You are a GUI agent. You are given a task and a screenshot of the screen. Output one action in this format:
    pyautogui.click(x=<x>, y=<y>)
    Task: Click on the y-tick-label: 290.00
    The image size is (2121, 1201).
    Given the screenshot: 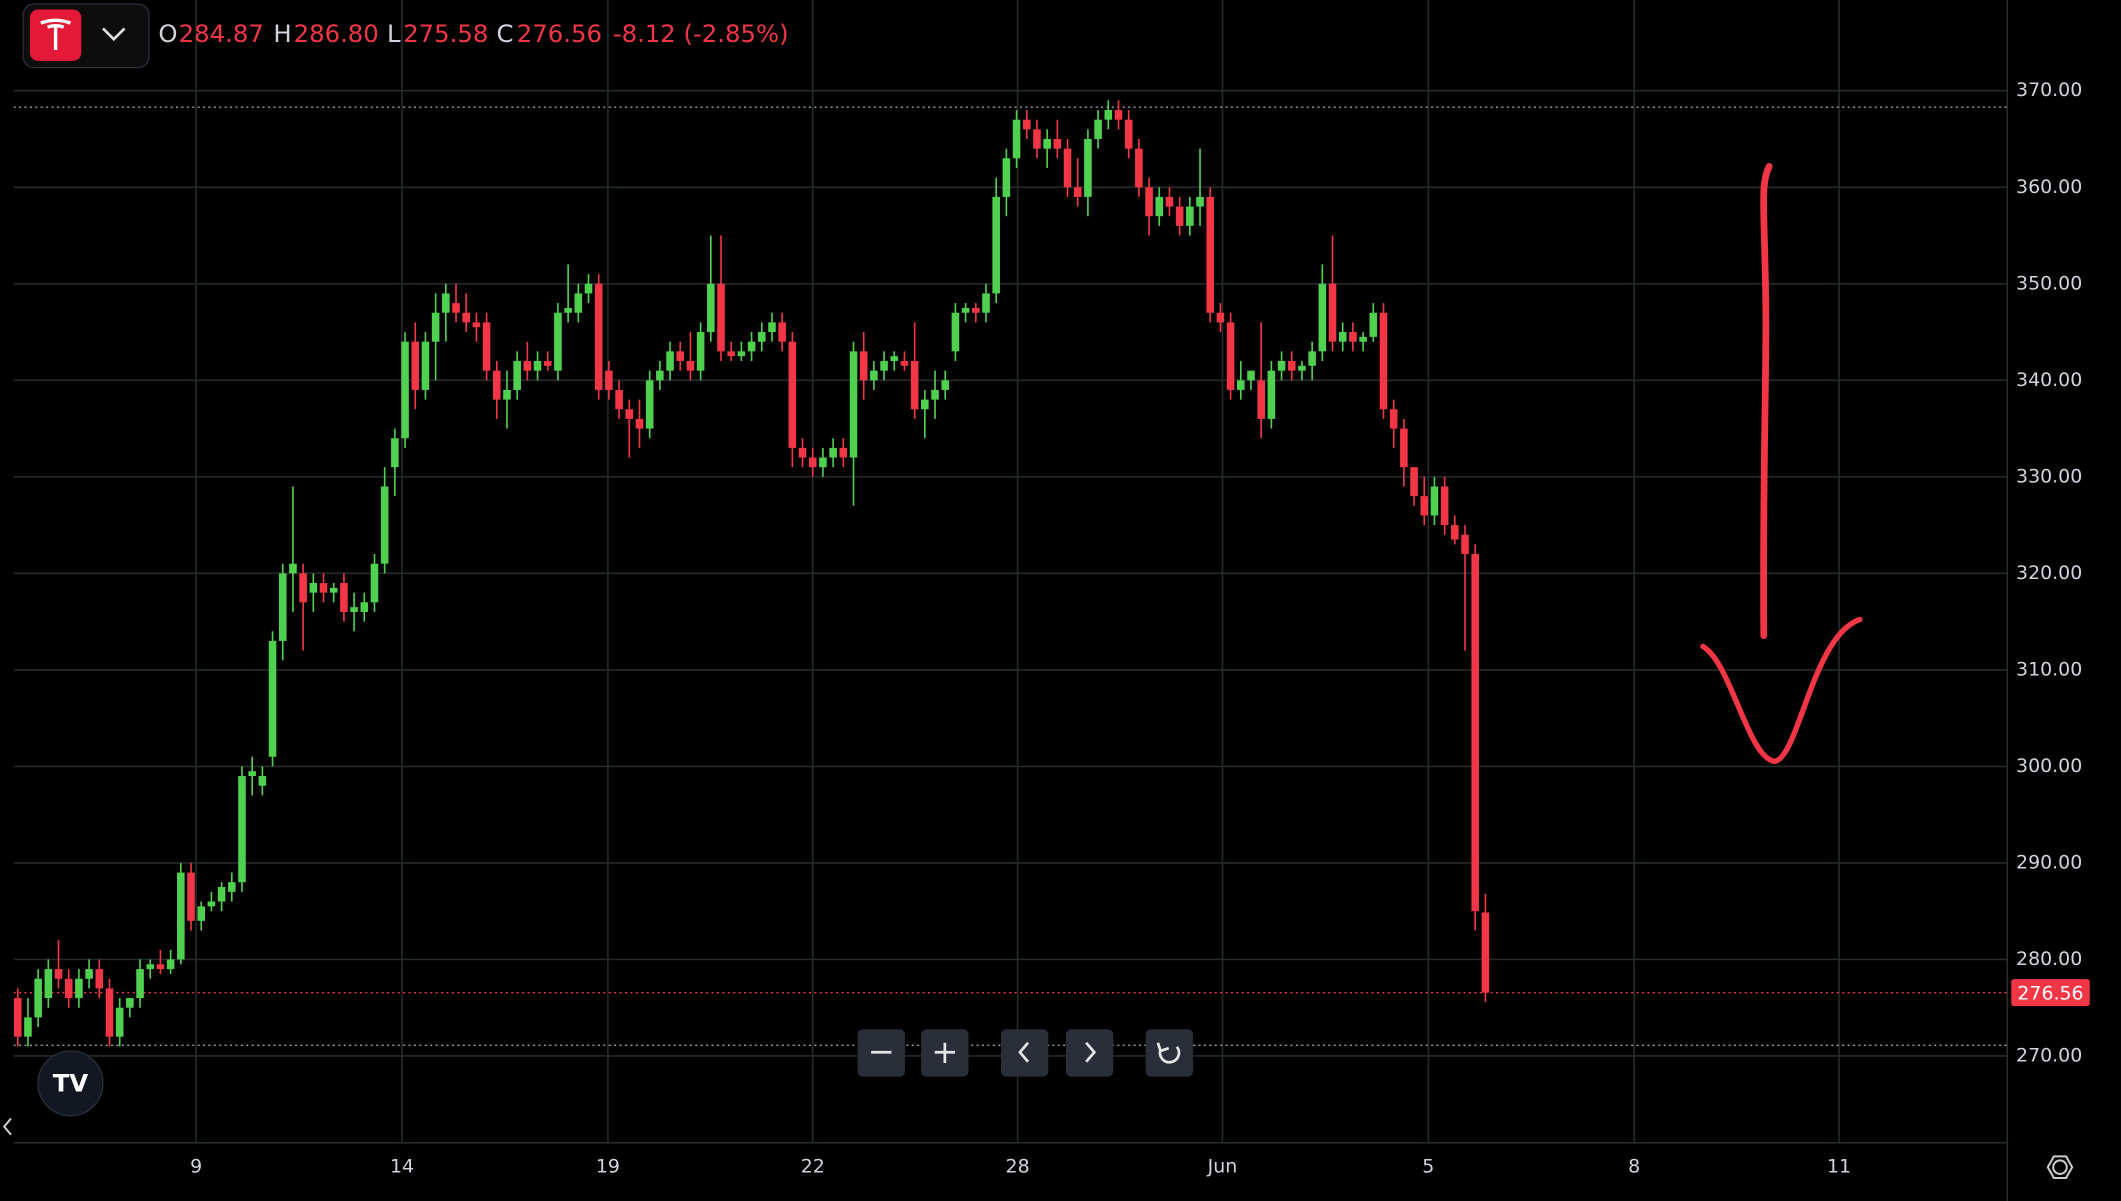 What is the action you would take?
    pyautogui.click(x=2049, y=862)
    